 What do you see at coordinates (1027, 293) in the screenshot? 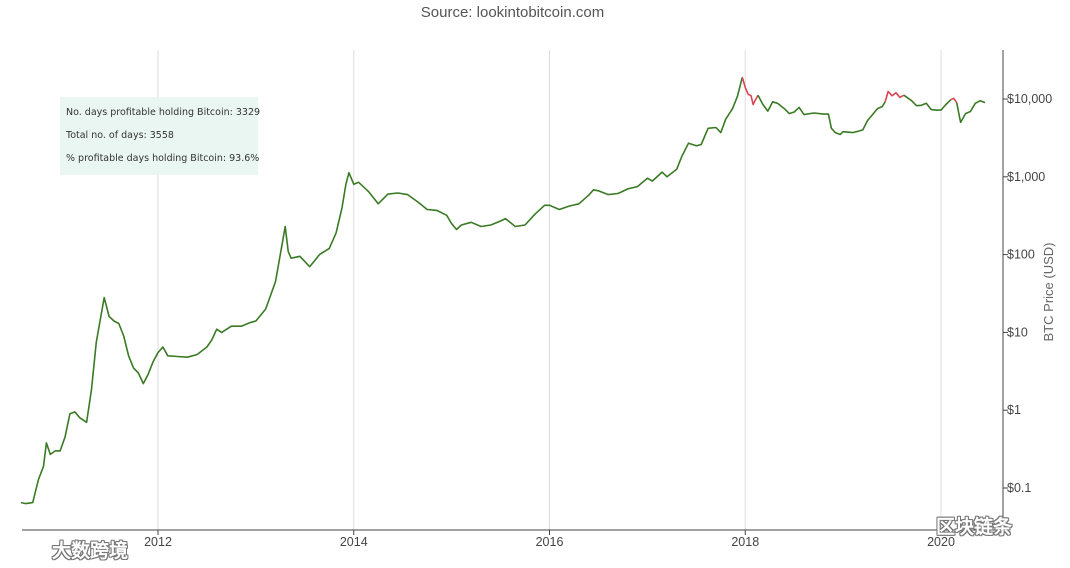
I see `y-axis-ticks: $0.1 $1 $10 $100 $1,000 $10,000` at bounding box center [1027, 293].